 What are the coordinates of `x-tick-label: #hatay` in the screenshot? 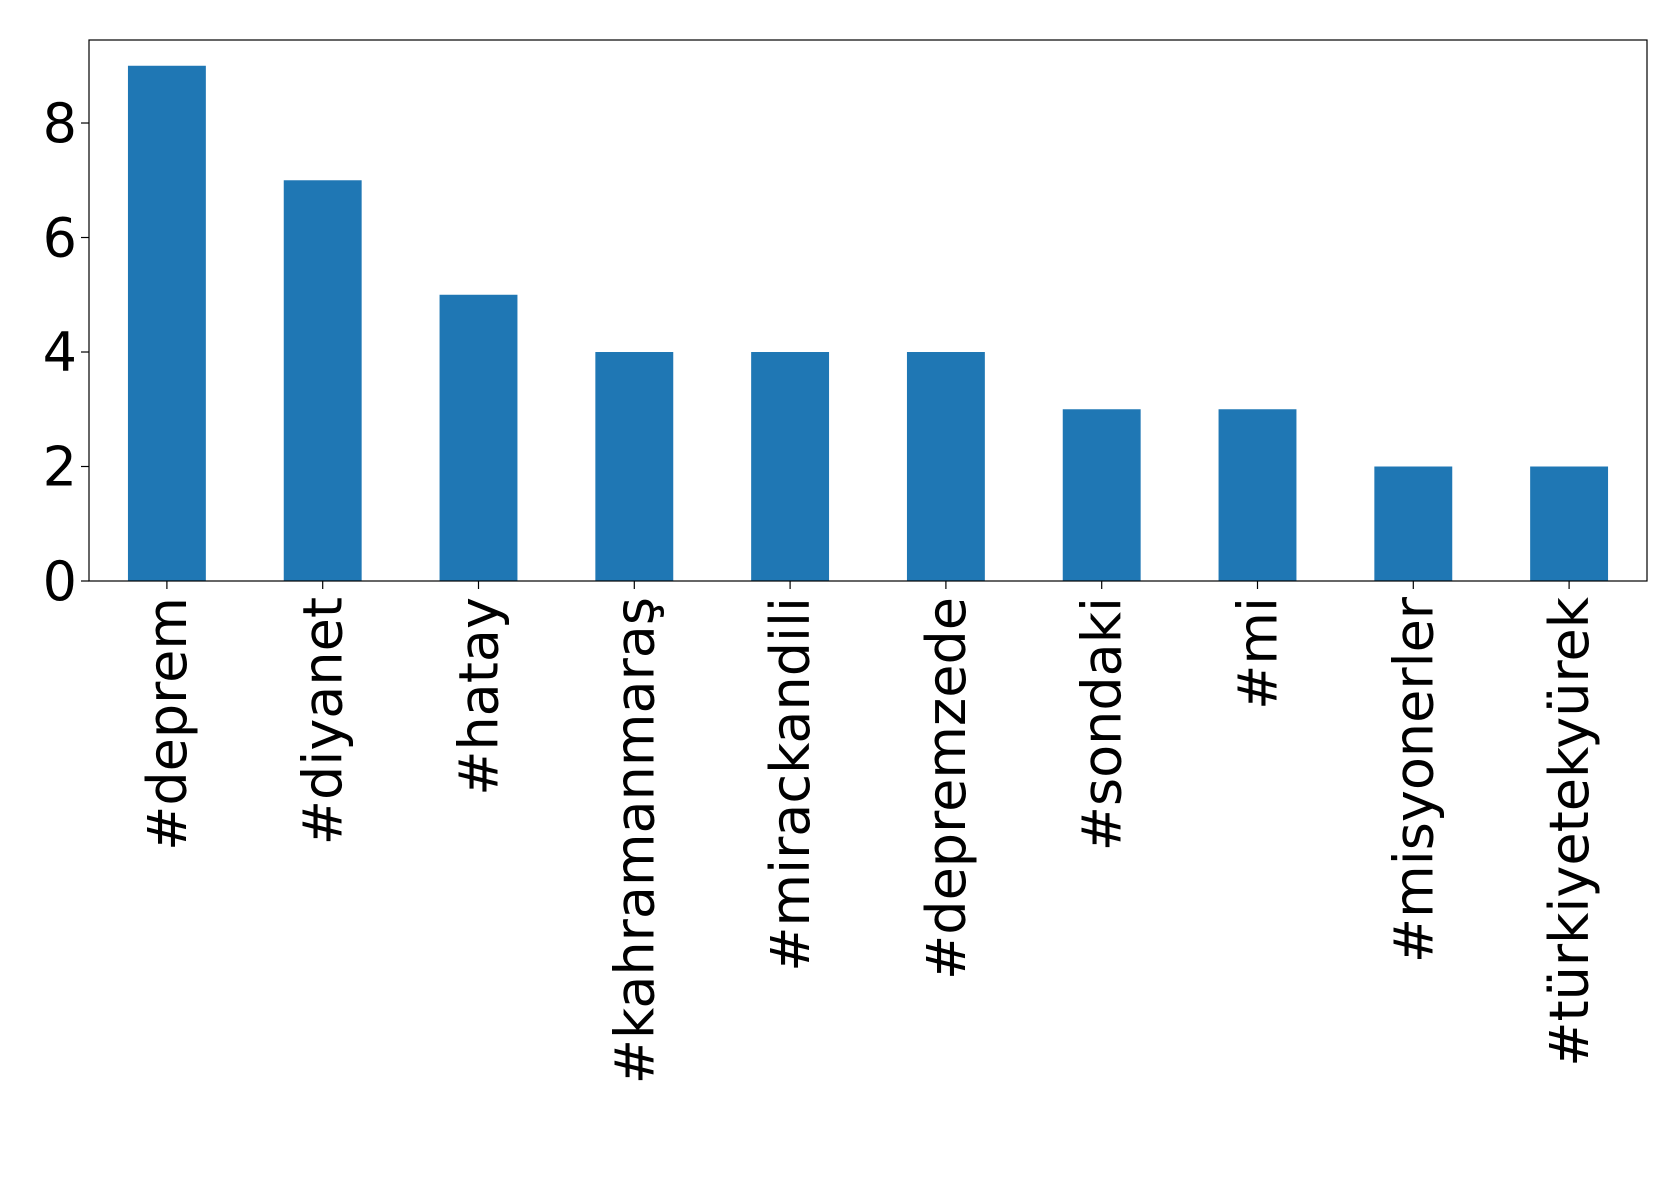 It's located at (479, 696).